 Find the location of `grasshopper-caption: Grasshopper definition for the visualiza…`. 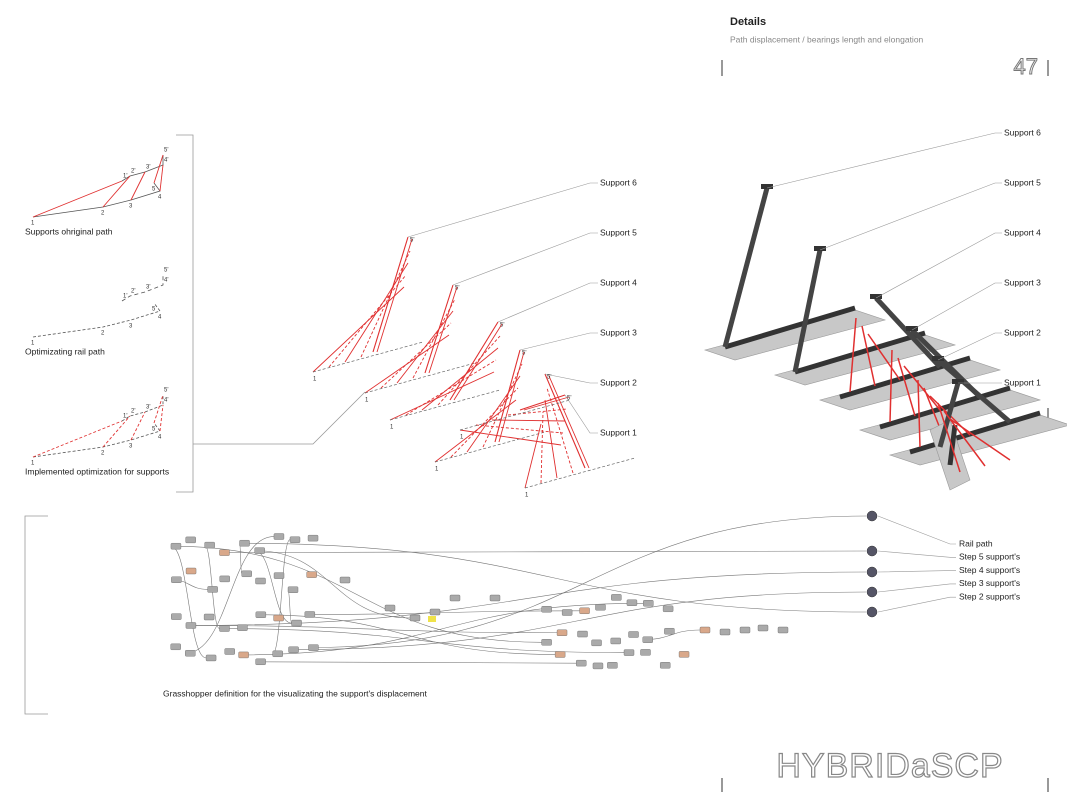

grasshopper-caption: Grasshopper definition for the visualiza… is located at coordinates (295, 693).